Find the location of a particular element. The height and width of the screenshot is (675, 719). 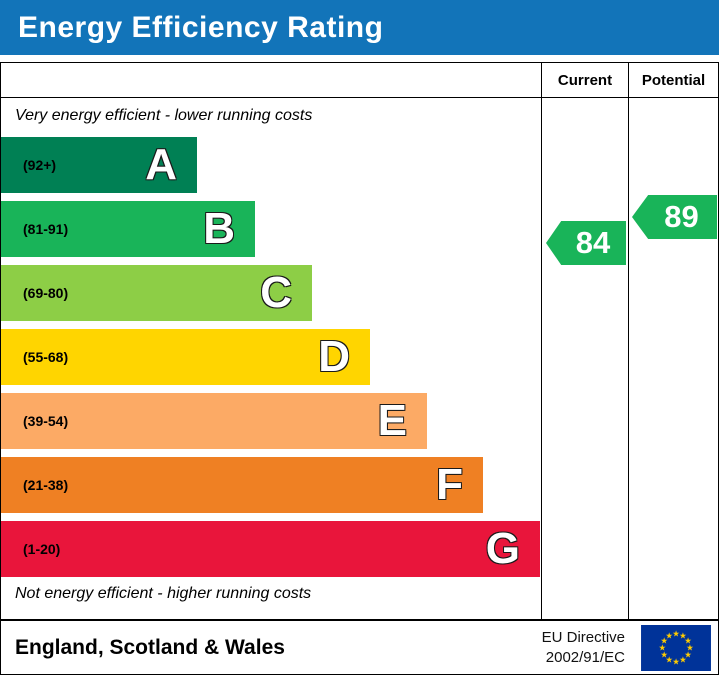

band-range-label: (39-54) is located at coordinates (46, 421).